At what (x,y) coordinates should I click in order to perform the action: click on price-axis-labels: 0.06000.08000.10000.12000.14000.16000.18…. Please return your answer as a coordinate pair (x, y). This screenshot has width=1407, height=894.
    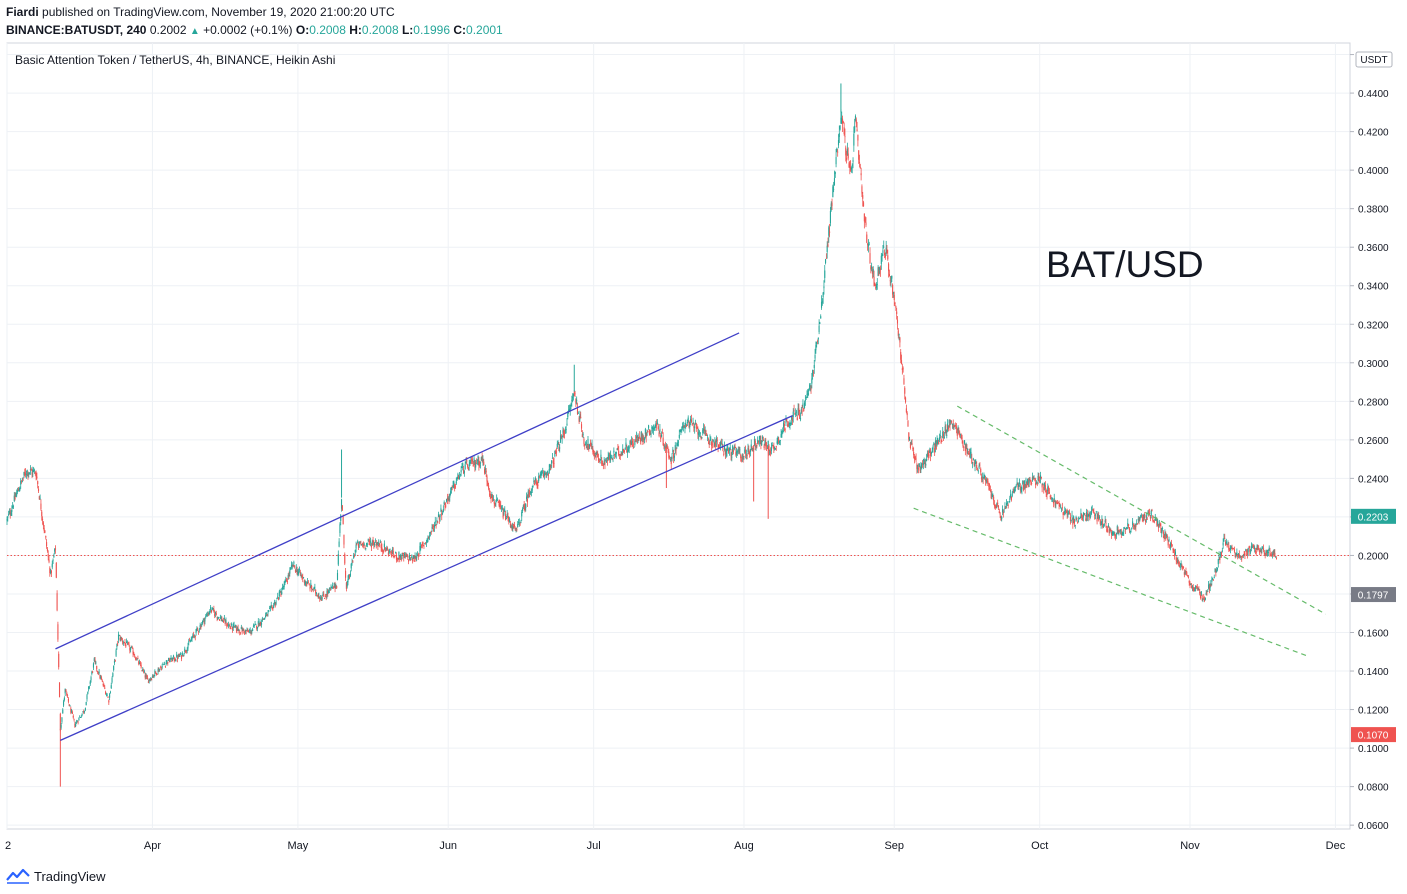
    Looking at the image, I should click on (1369, 441).